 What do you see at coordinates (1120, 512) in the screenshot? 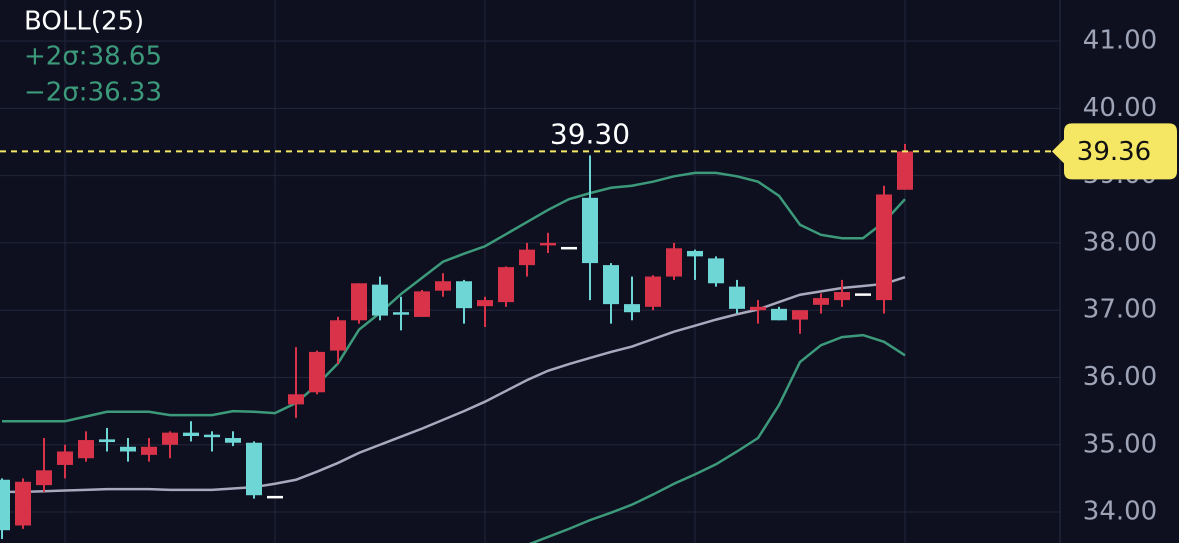
I see `y-tick-label: 34.00` at bounding box center [1120, 512].